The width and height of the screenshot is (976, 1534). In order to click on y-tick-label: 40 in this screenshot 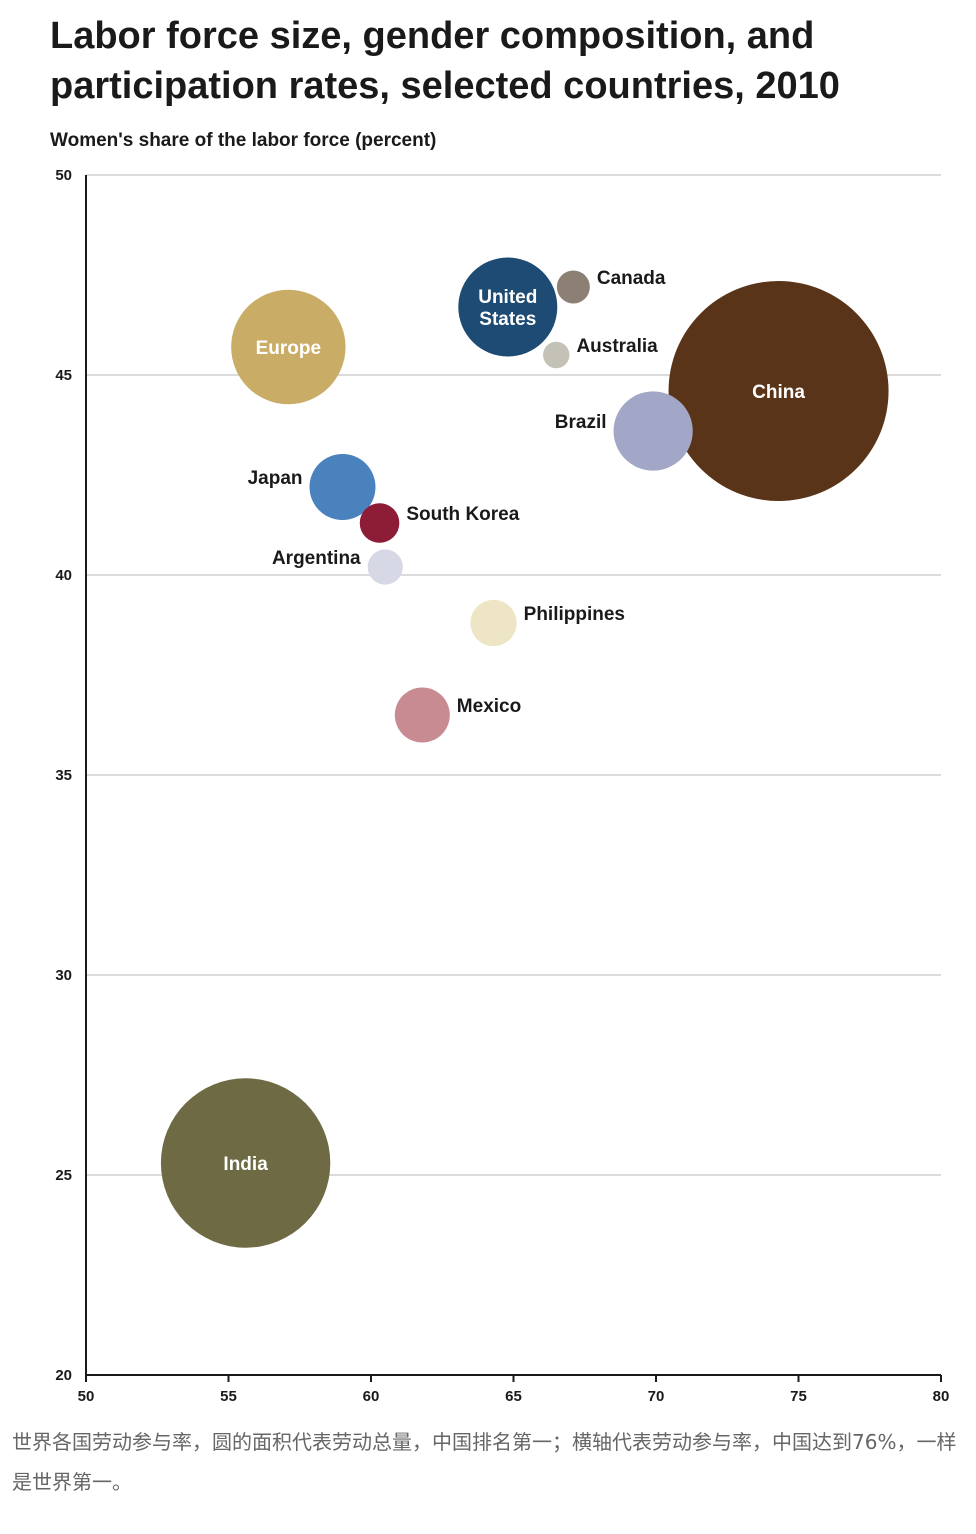, I will do `click(63, 575)`.